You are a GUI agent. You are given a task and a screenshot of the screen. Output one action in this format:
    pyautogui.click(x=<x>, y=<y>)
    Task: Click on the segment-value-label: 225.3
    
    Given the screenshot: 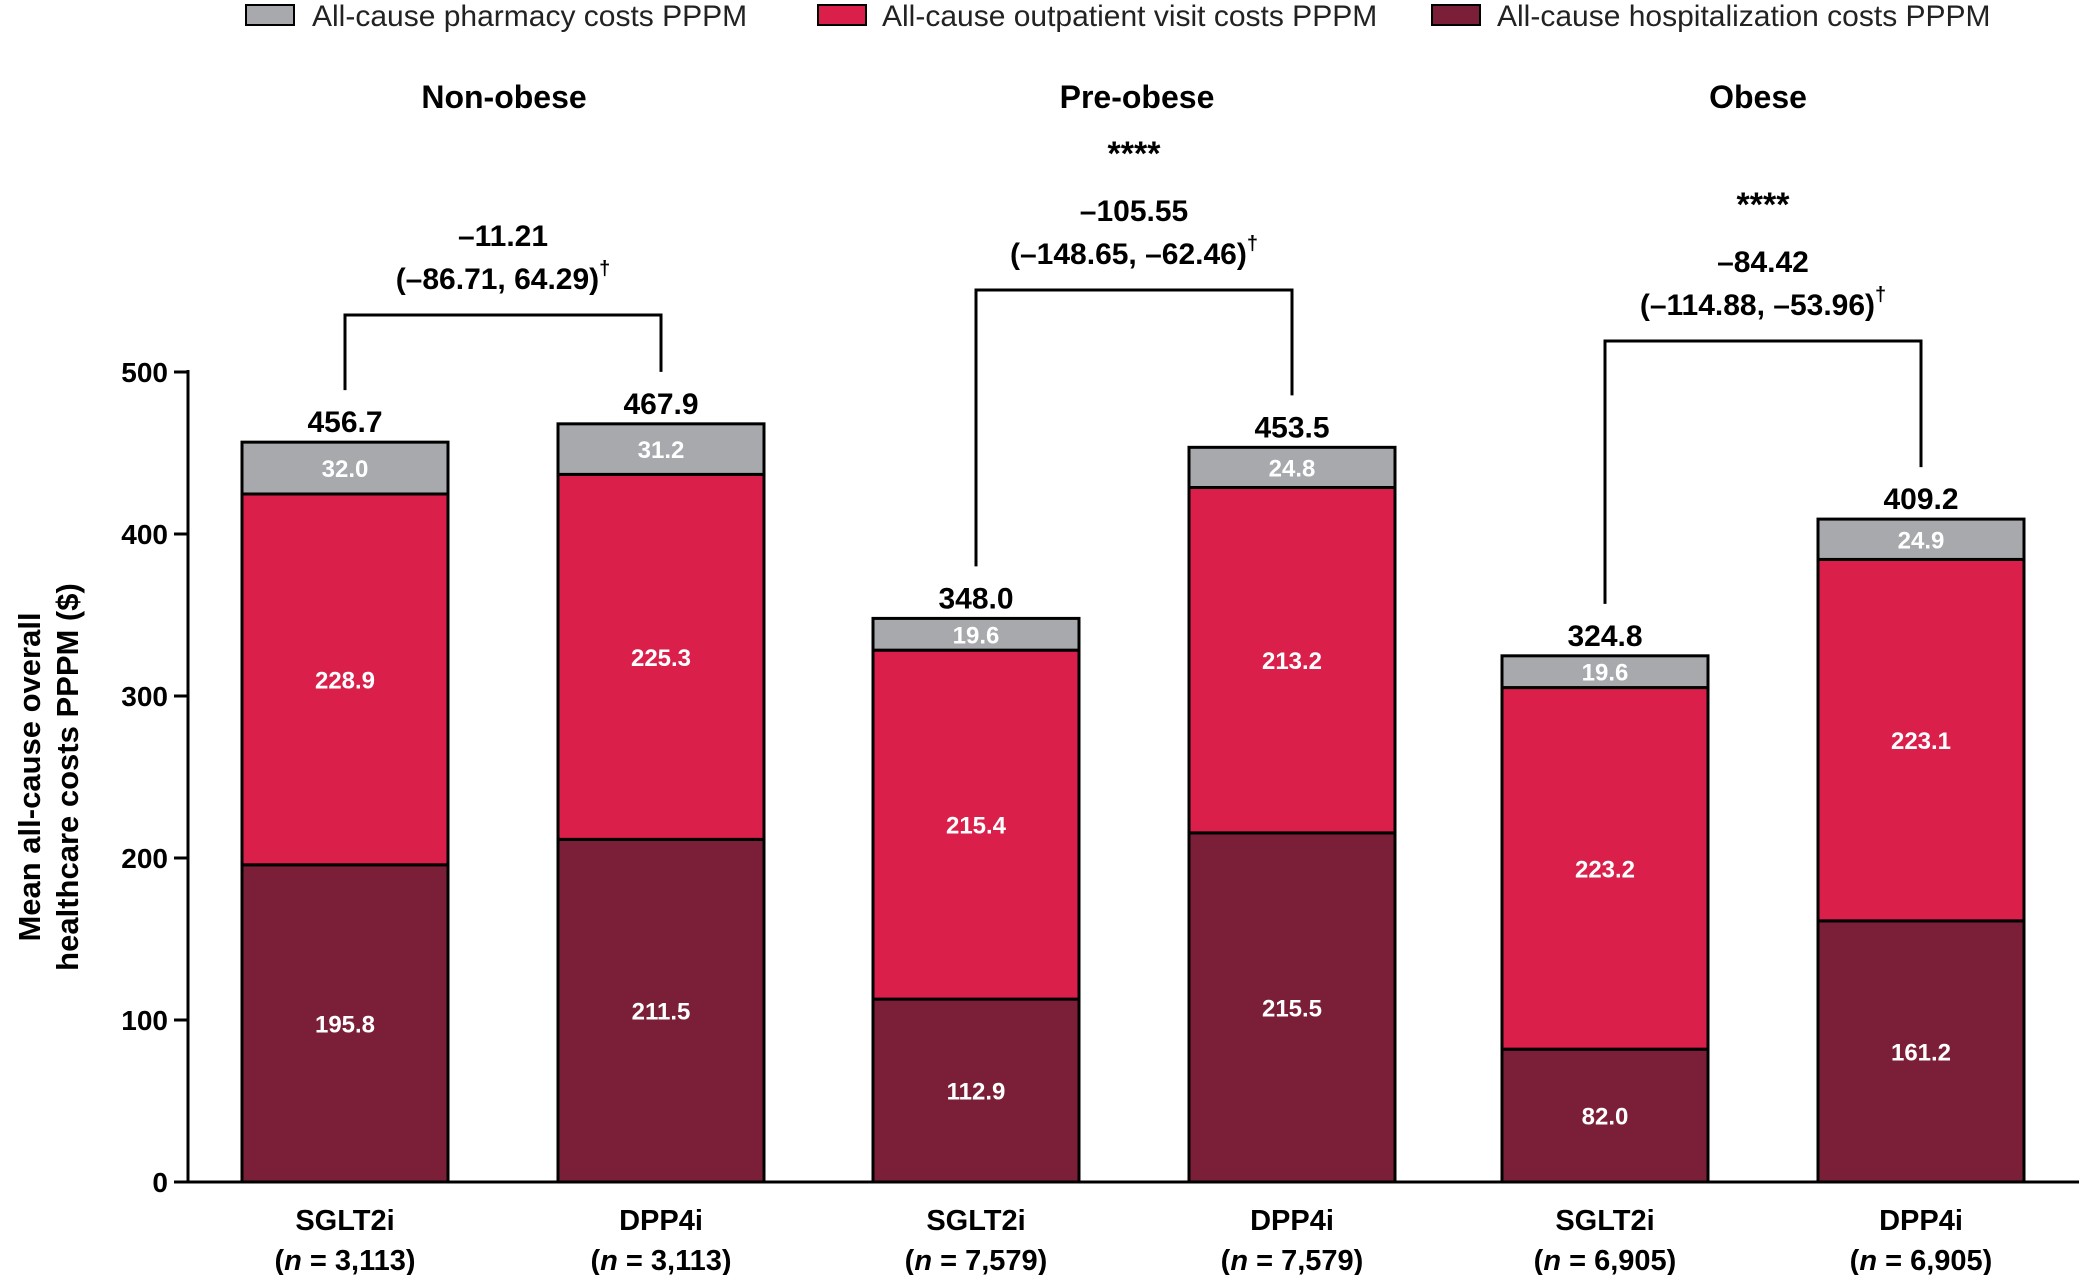 What is the action you would take?
    pyautogui.click(x=661, y=658)
    